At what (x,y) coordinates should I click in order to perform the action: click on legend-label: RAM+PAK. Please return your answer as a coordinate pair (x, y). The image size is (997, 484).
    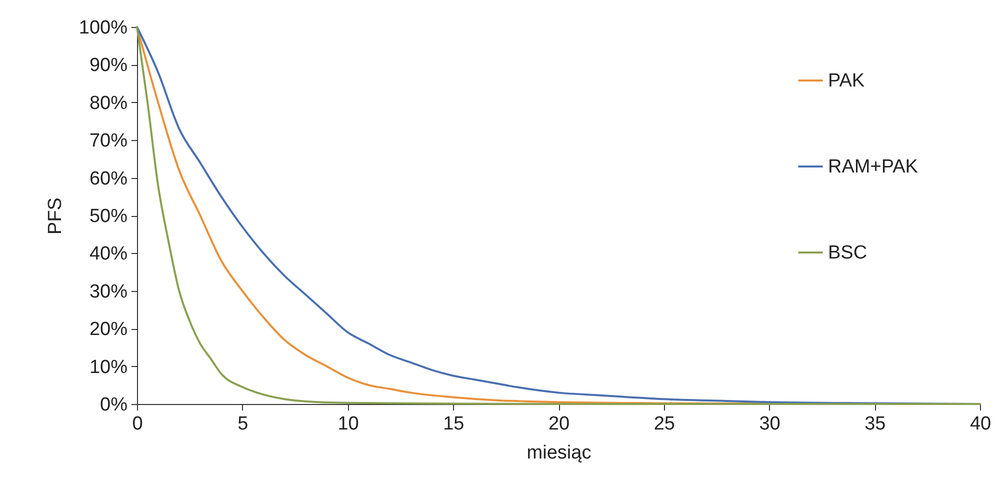
    Looking at the image, I should click on (873, 167).